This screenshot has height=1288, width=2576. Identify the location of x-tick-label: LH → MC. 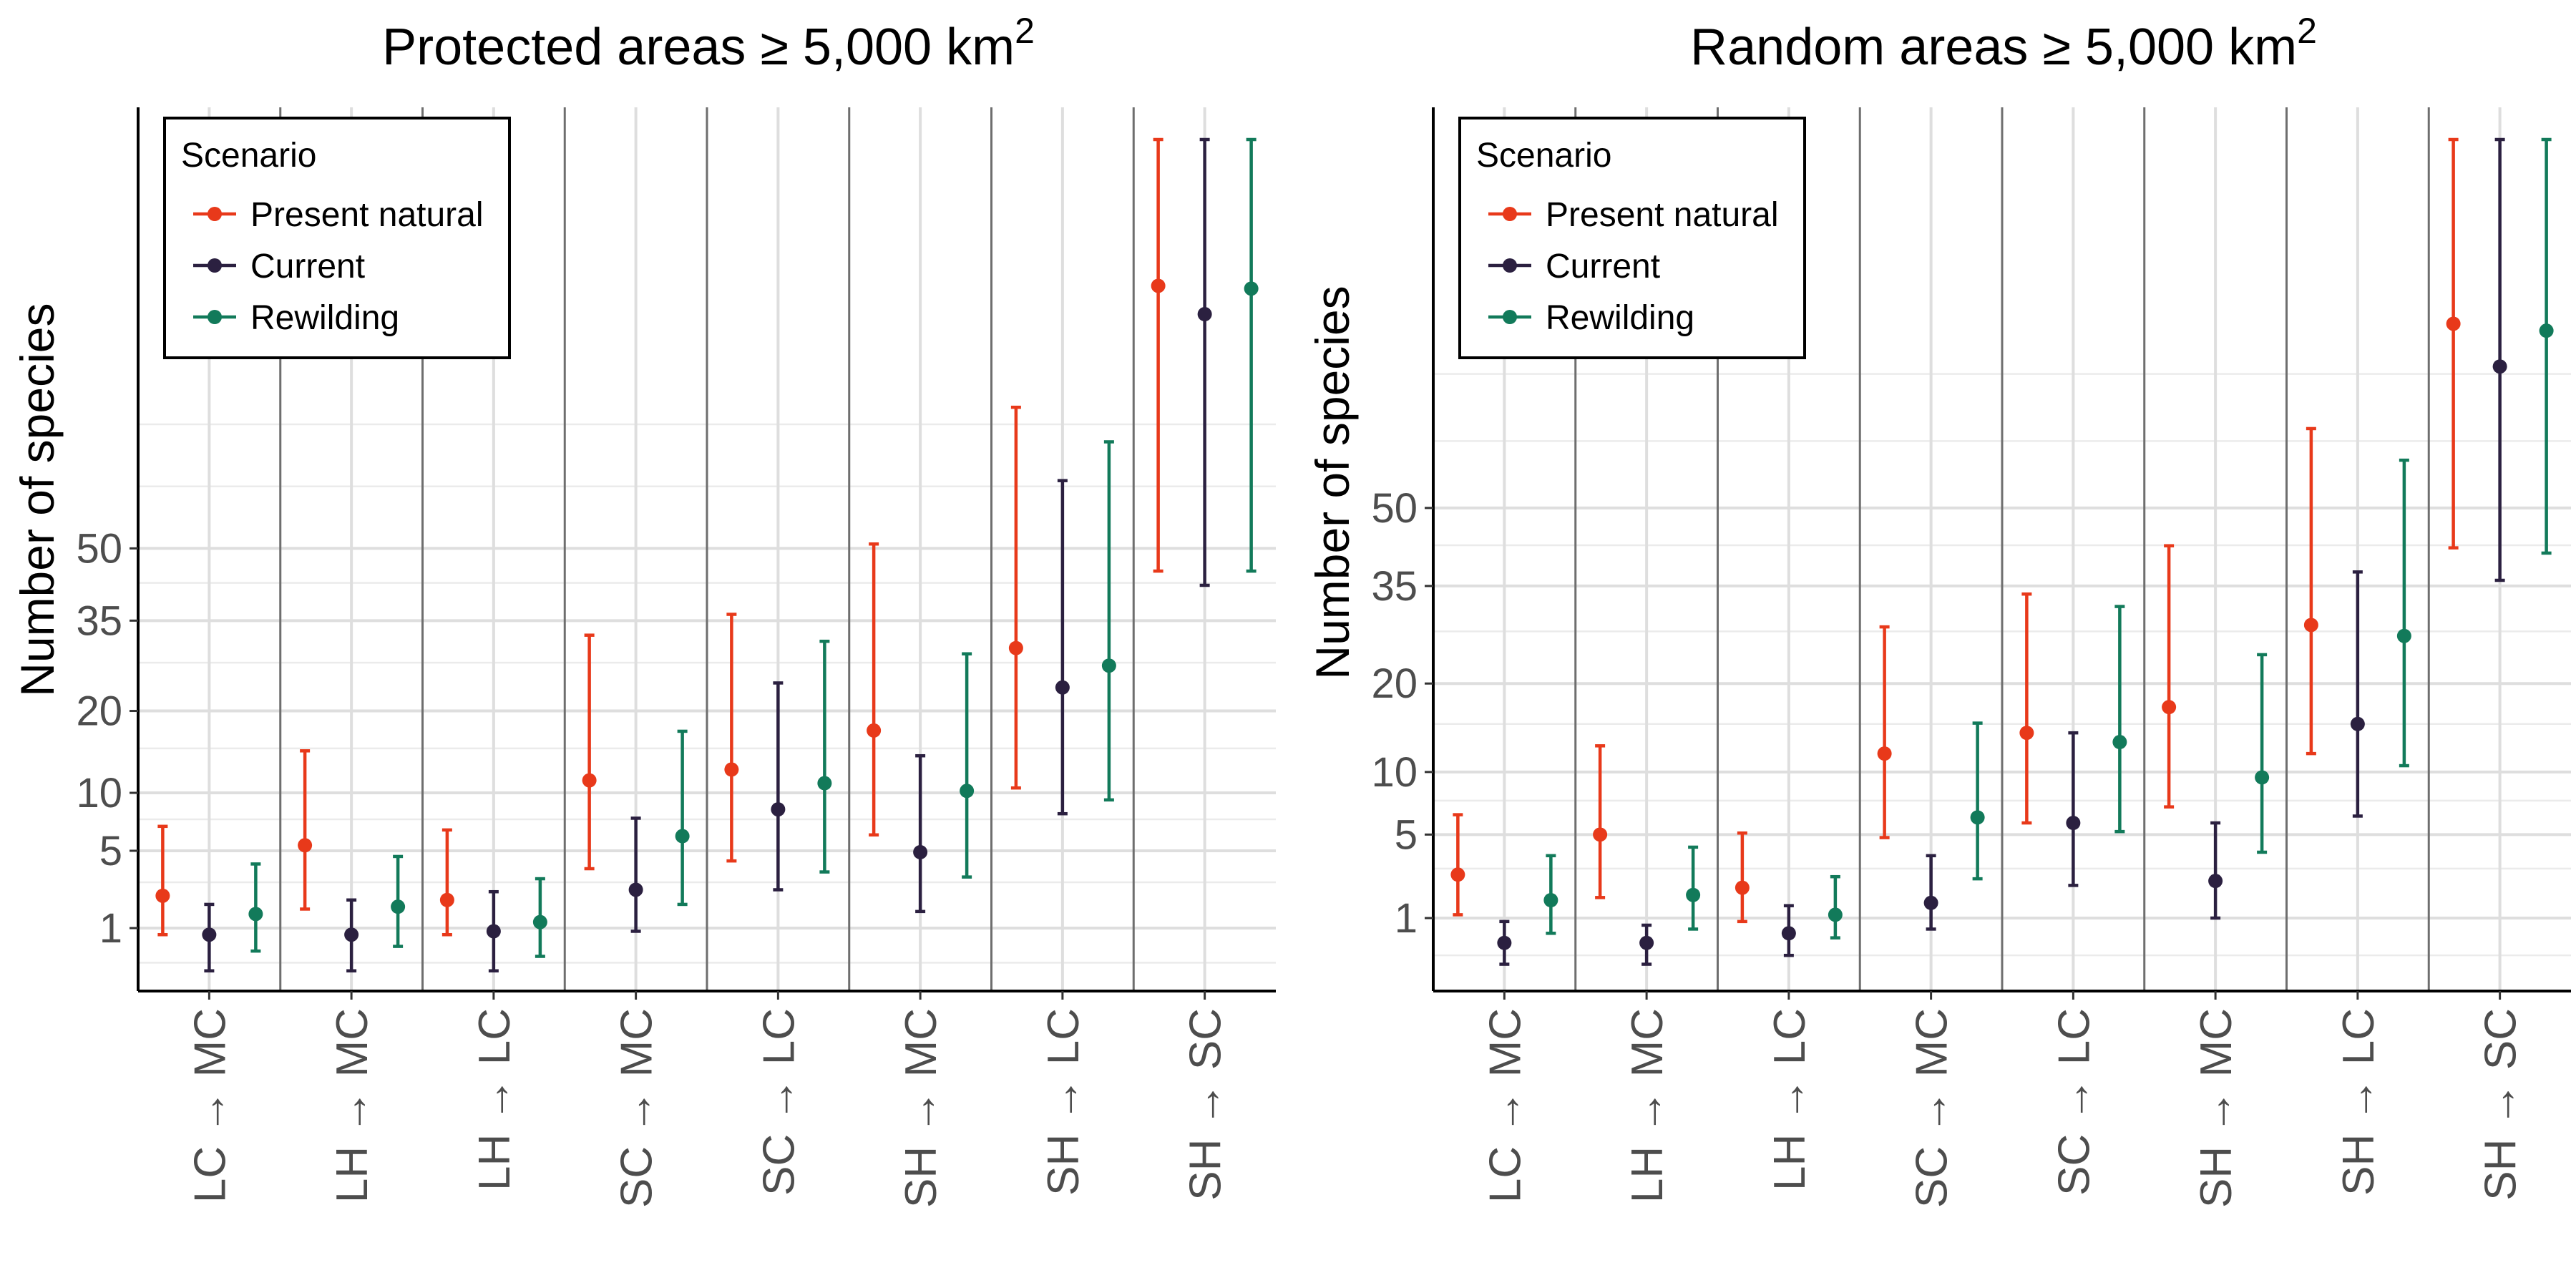
(352, 1105).